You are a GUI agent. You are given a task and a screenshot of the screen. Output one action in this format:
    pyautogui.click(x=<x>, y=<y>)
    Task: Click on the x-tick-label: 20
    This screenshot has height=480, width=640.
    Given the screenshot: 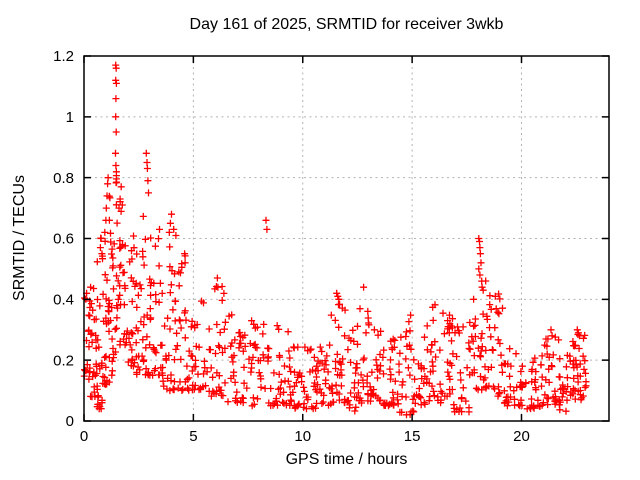 What is the action you would take?
    pyautogui.click(x=521, y=436)
    